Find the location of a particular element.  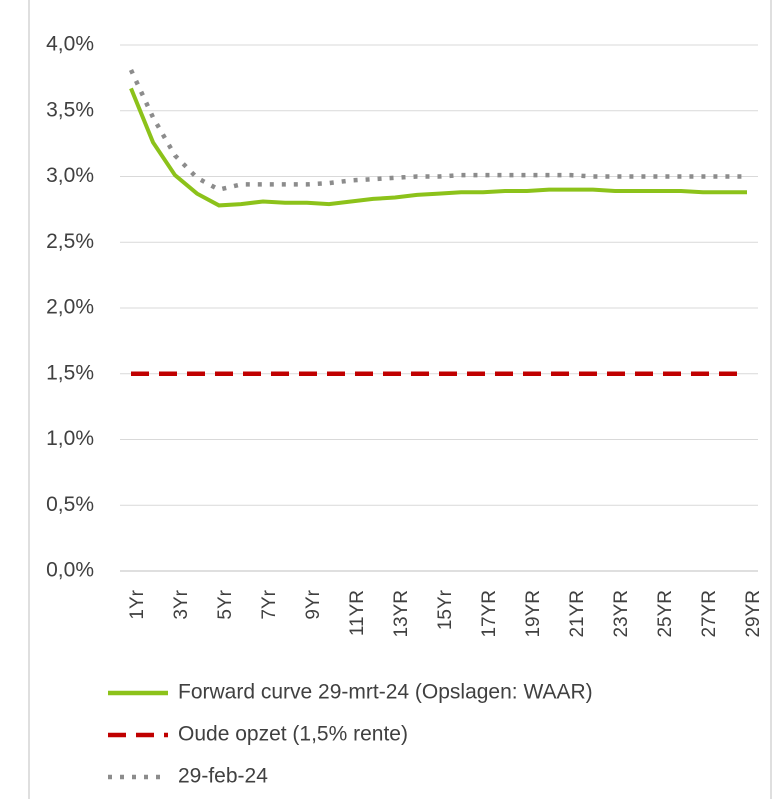

y-tick-label: 3,0% is located at coordinates (70, 175).